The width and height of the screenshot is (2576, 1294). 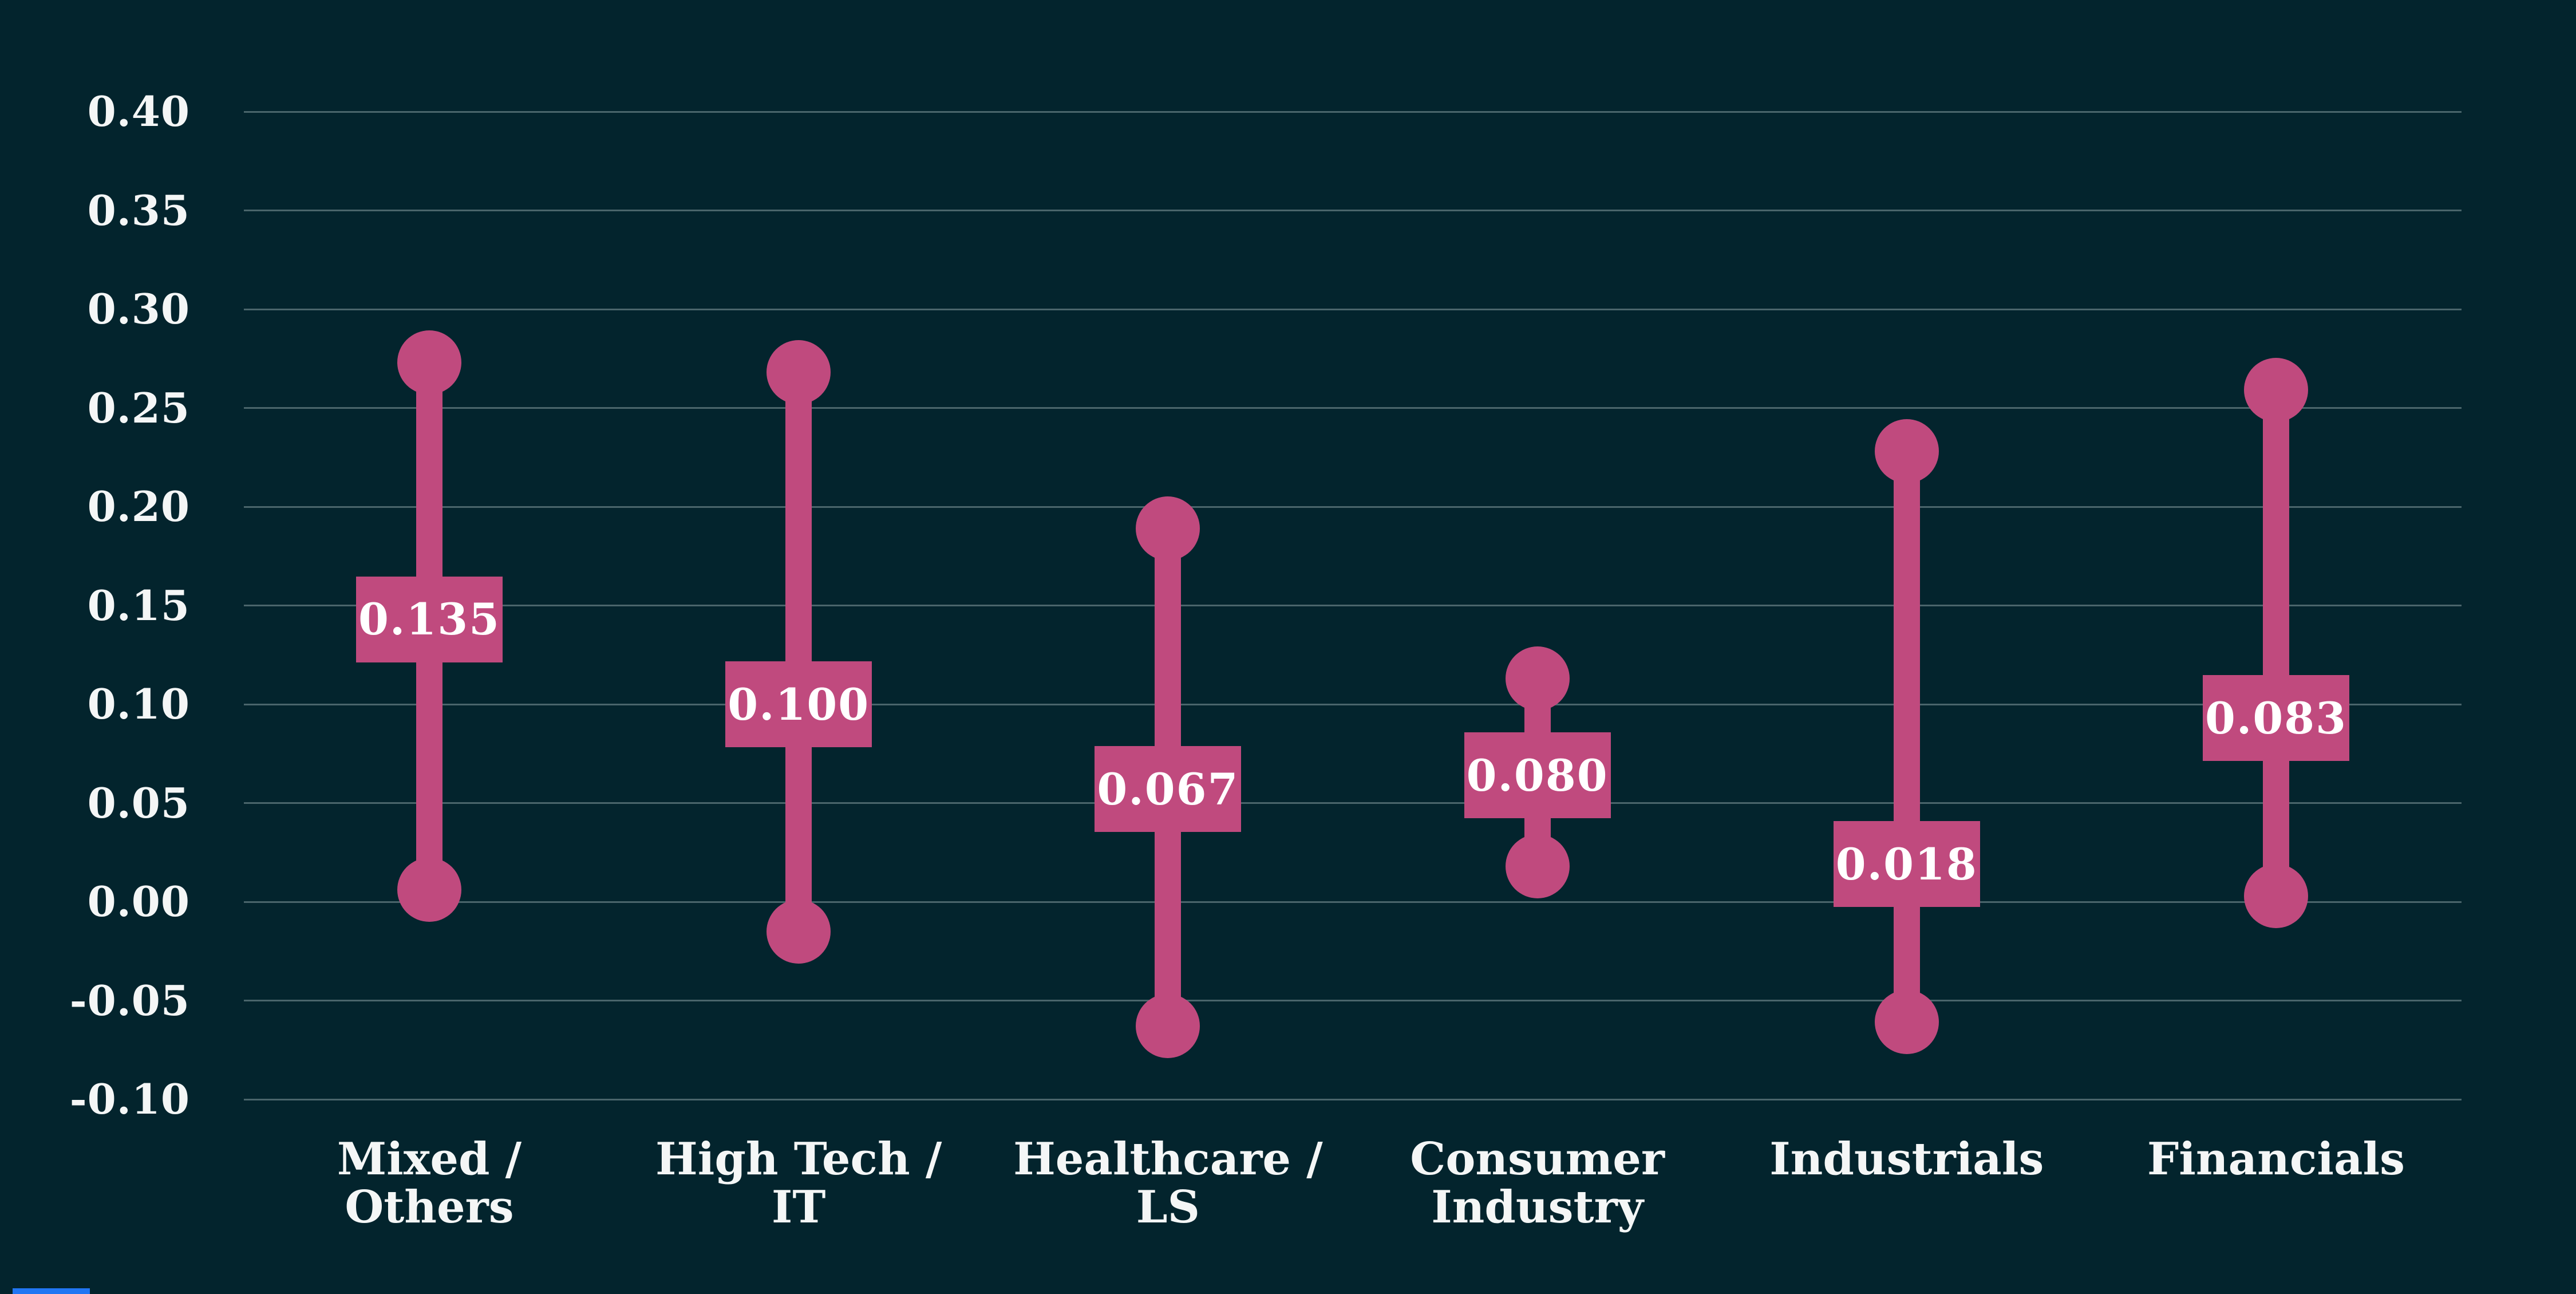 What do you see at coordinates (138, 605) in the screenshot?
I see `y-axis-tick-label: 0.15` at bounding box center [138, 605].